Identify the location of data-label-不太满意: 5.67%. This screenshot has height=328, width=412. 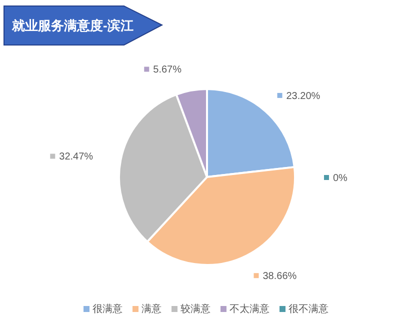
(163, 70).